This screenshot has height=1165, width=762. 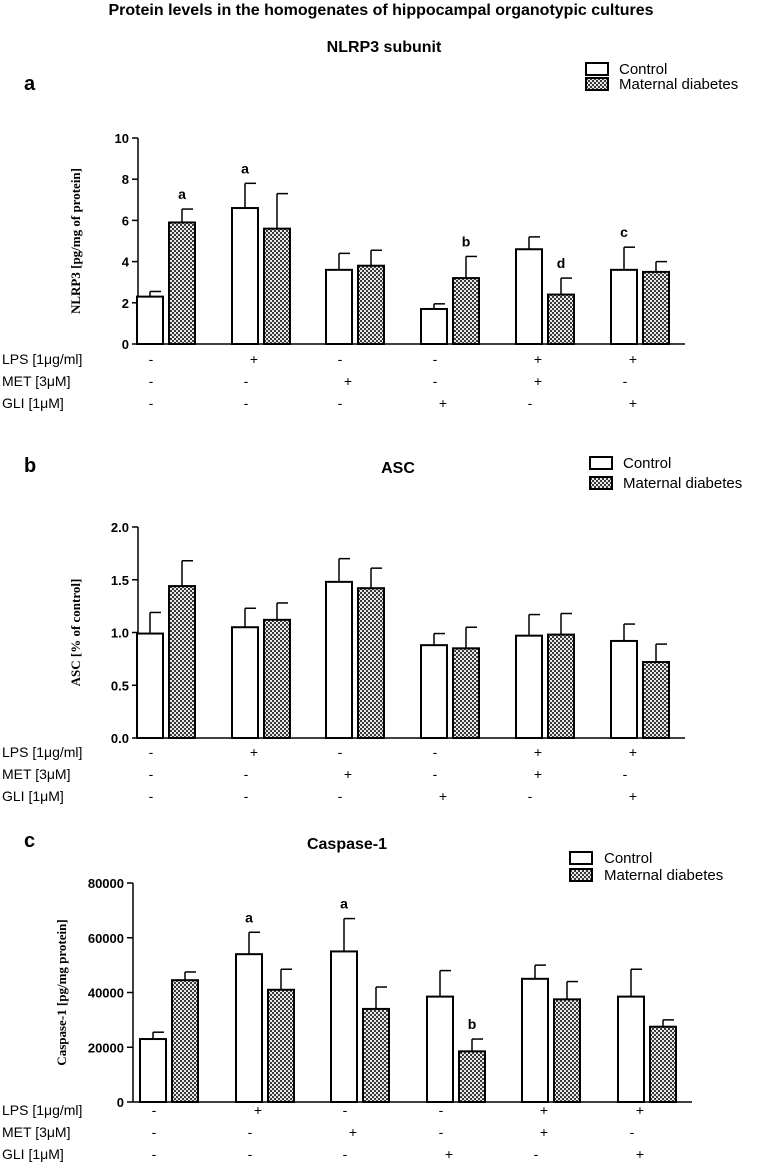 What do you see at coordinates (601, 463) in the screenshot?
I see `panel-b-legend-control-swatch` at bounding box center [601, 463].